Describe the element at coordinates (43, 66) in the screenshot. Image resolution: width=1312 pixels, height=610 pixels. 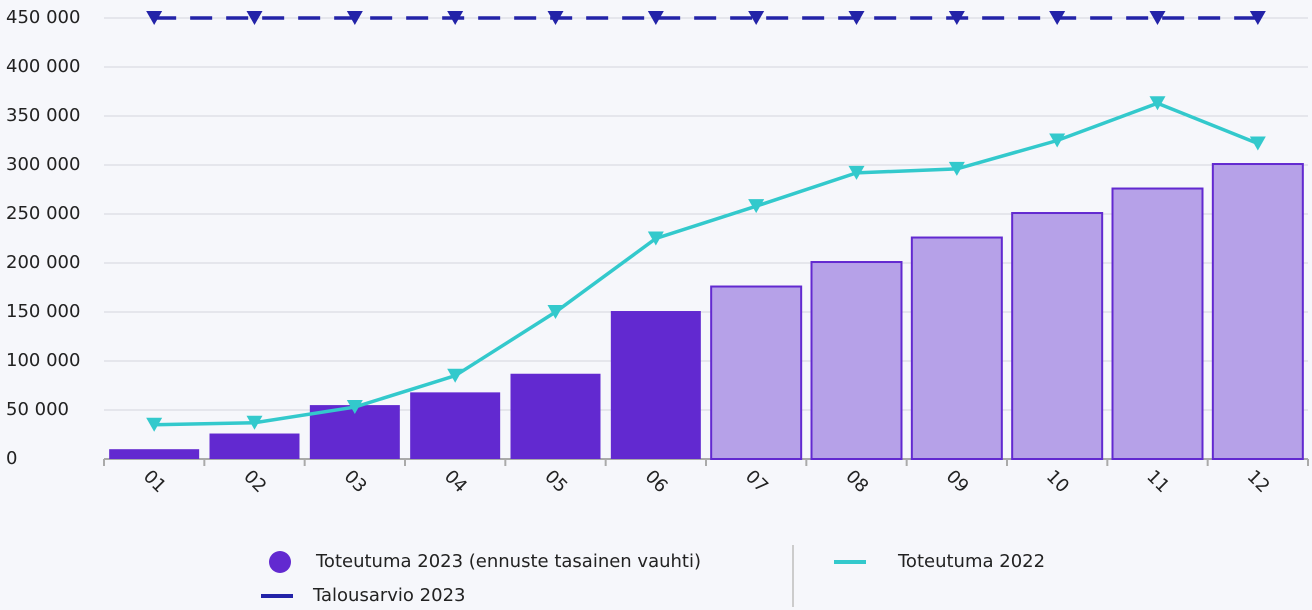
I see `y-tick-label: 400 000` at that location.